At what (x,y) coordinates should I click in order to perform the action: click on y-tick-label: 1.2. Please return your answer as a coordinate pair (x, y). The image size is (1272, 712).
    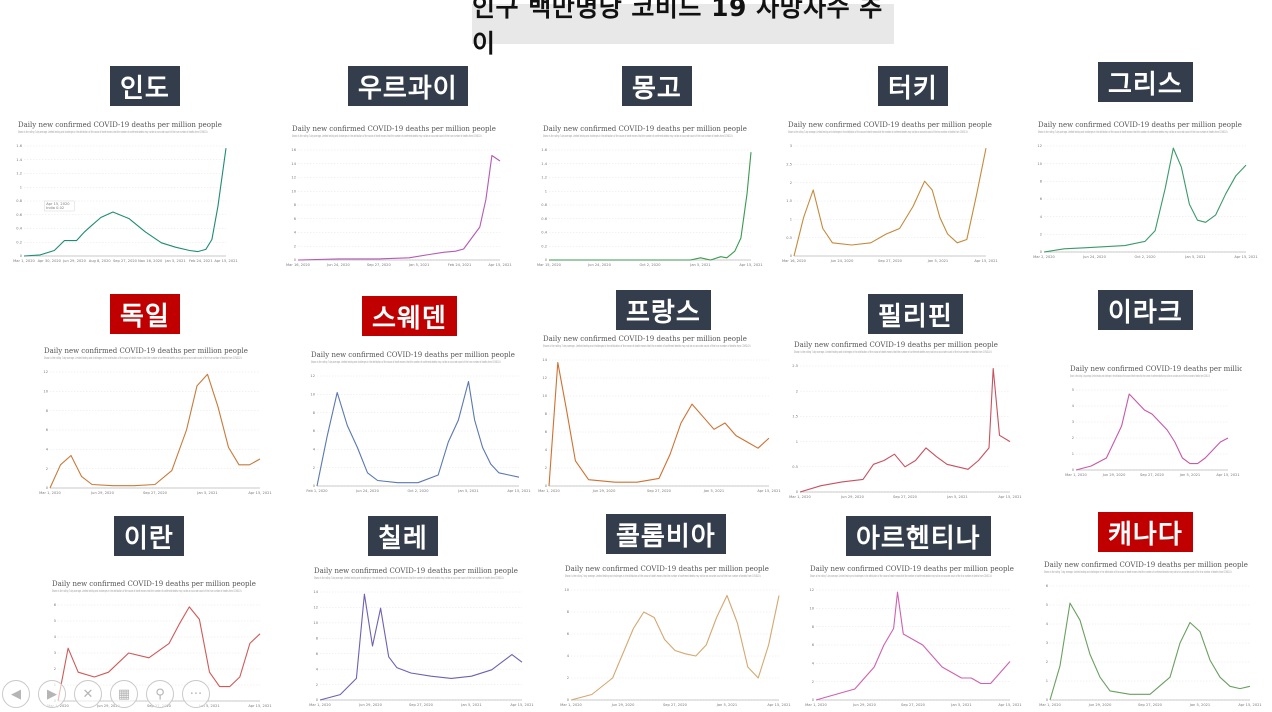
    Looking at the image, I should click on (19, 174).